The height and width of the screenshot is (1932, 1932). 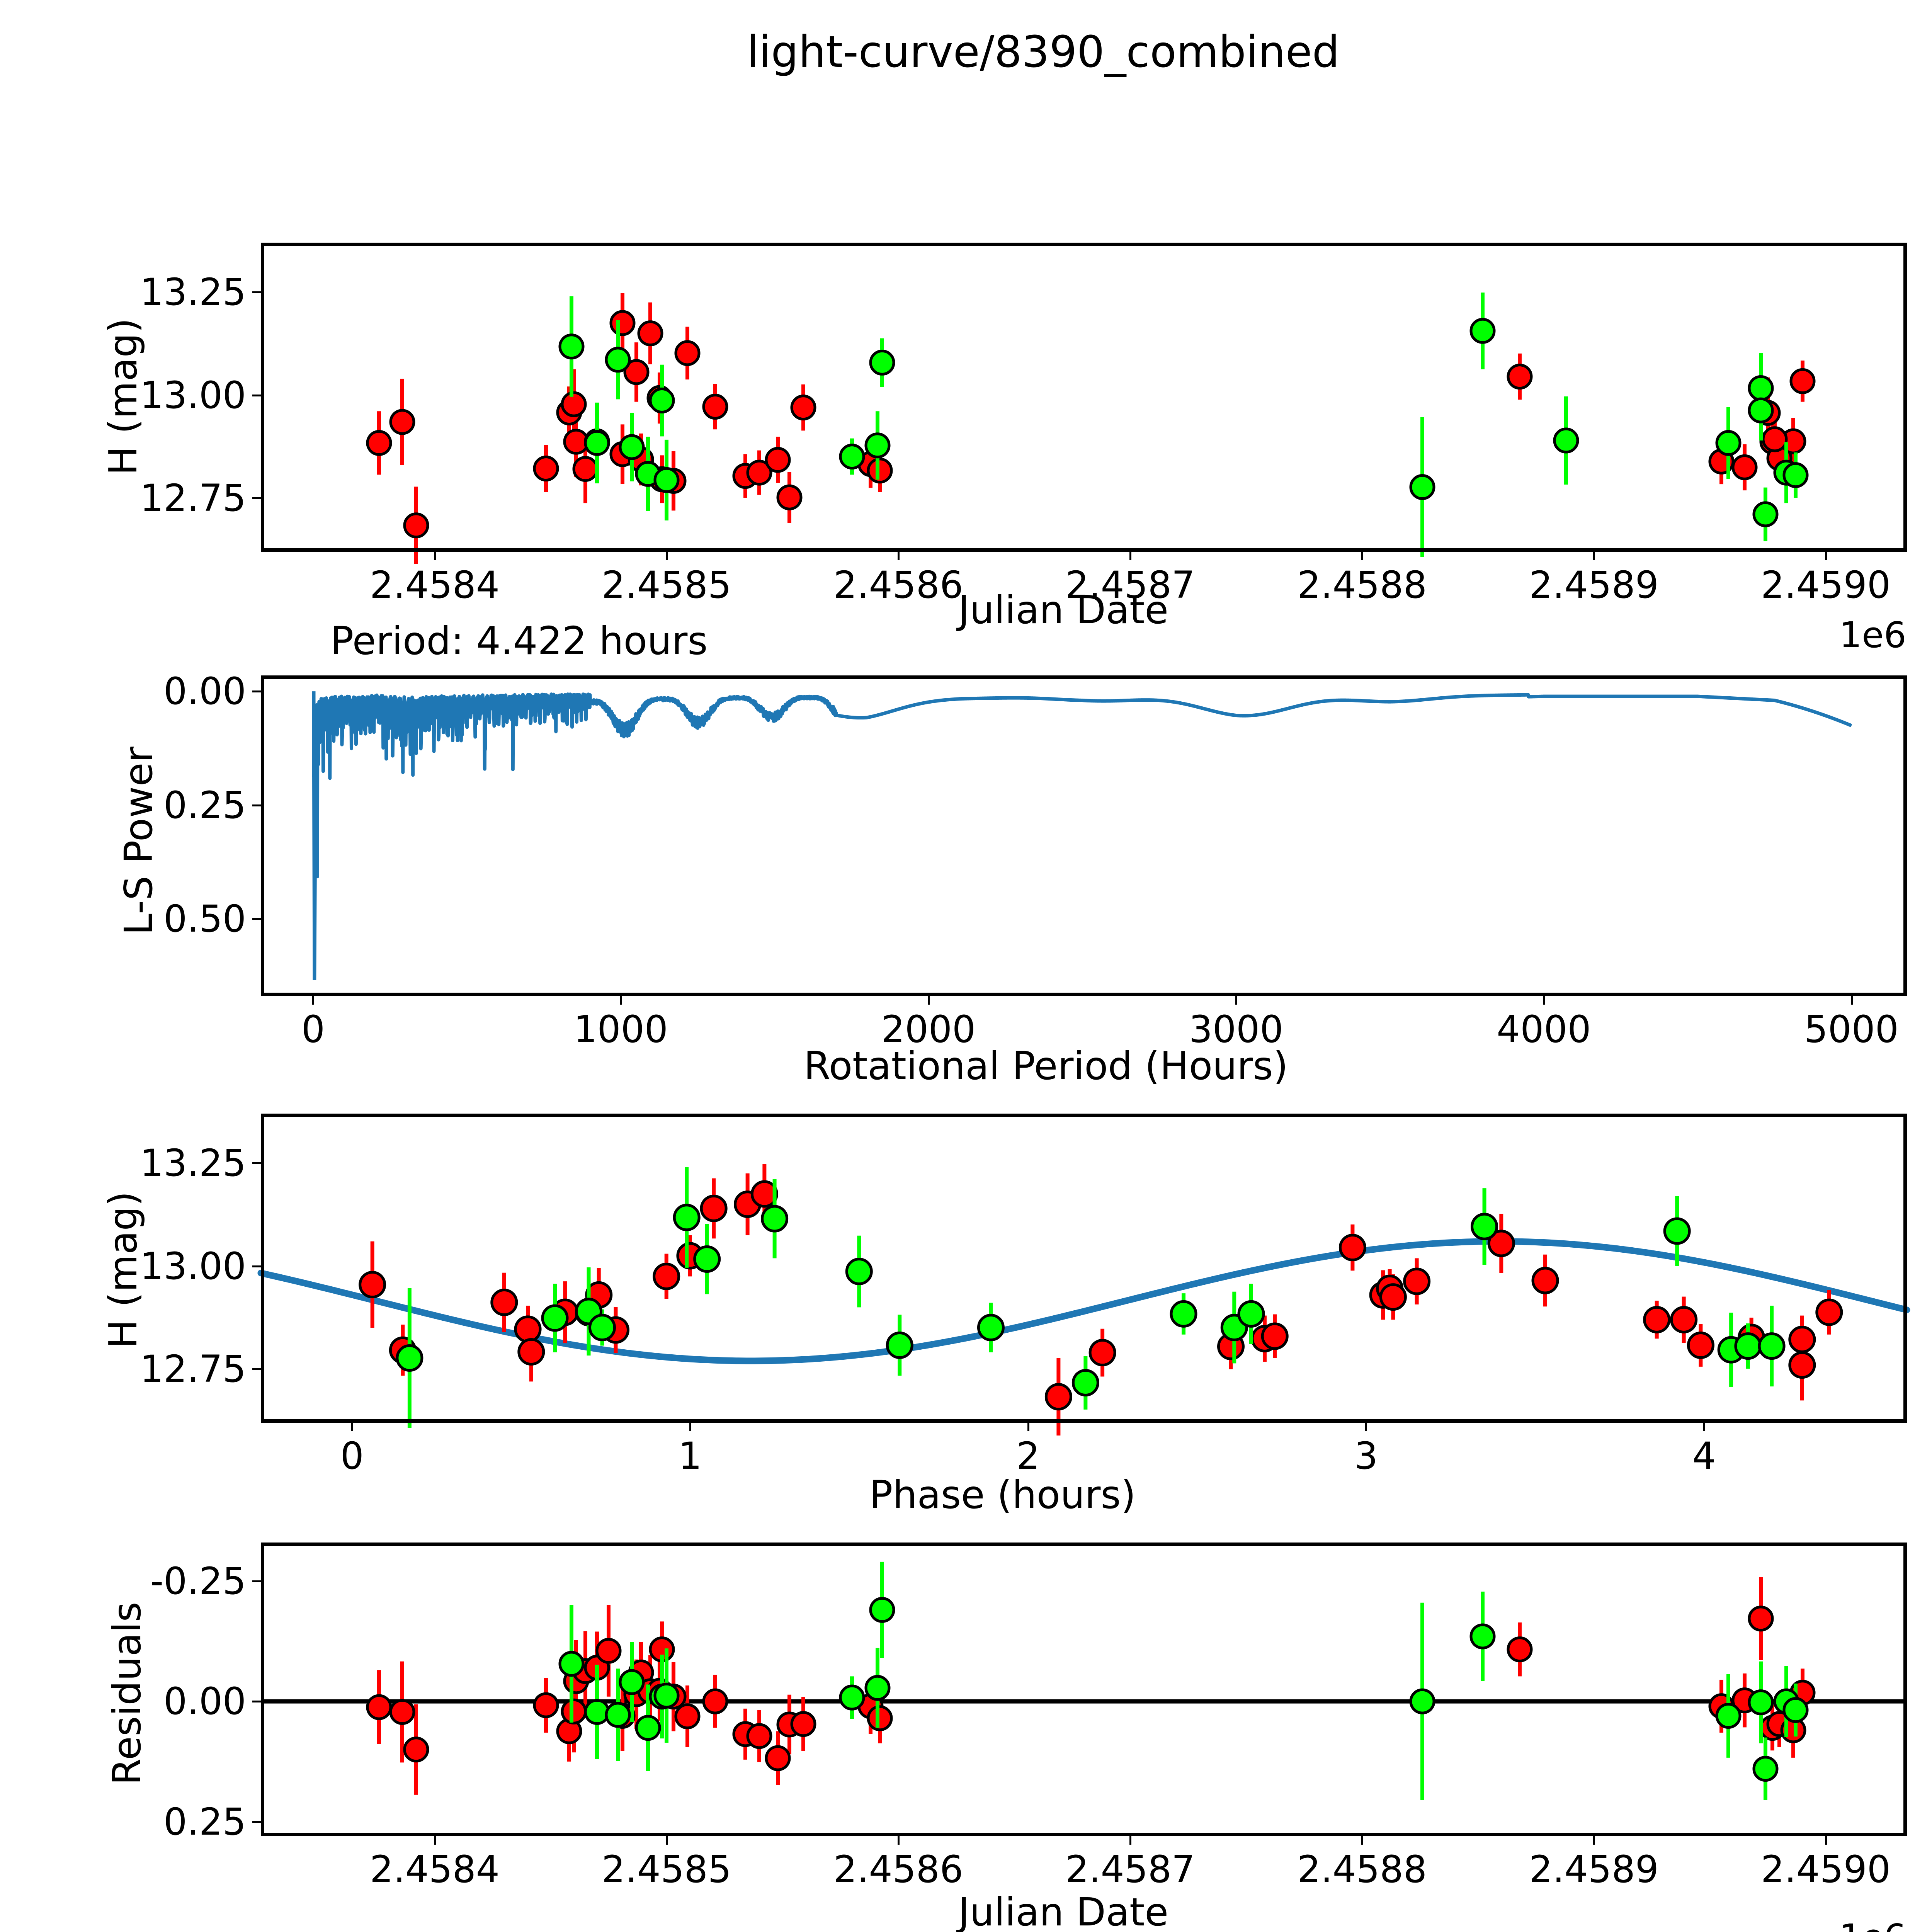 I want to click on periodogram-yaxis-label: L-S Power, so click(x=138, y=841).